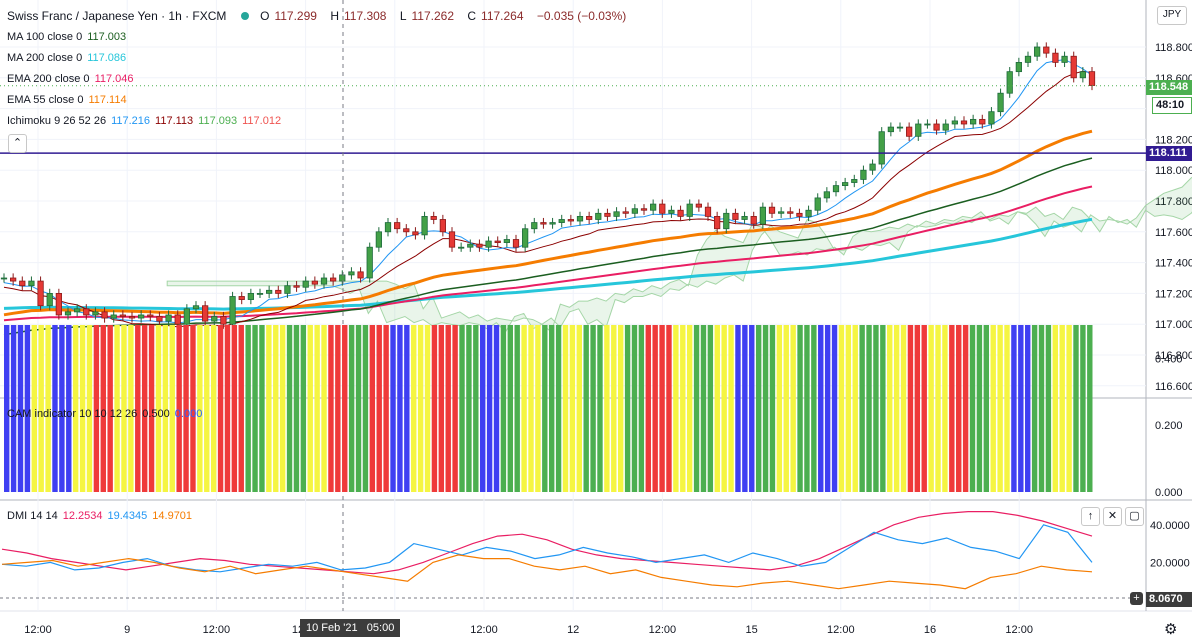 Image resolution: width=1192 pixels, height=641 pixels. Describe the element at coordinates (1173, 140) in the screenshot. I see `price-tick-label: 118.200` at that location.